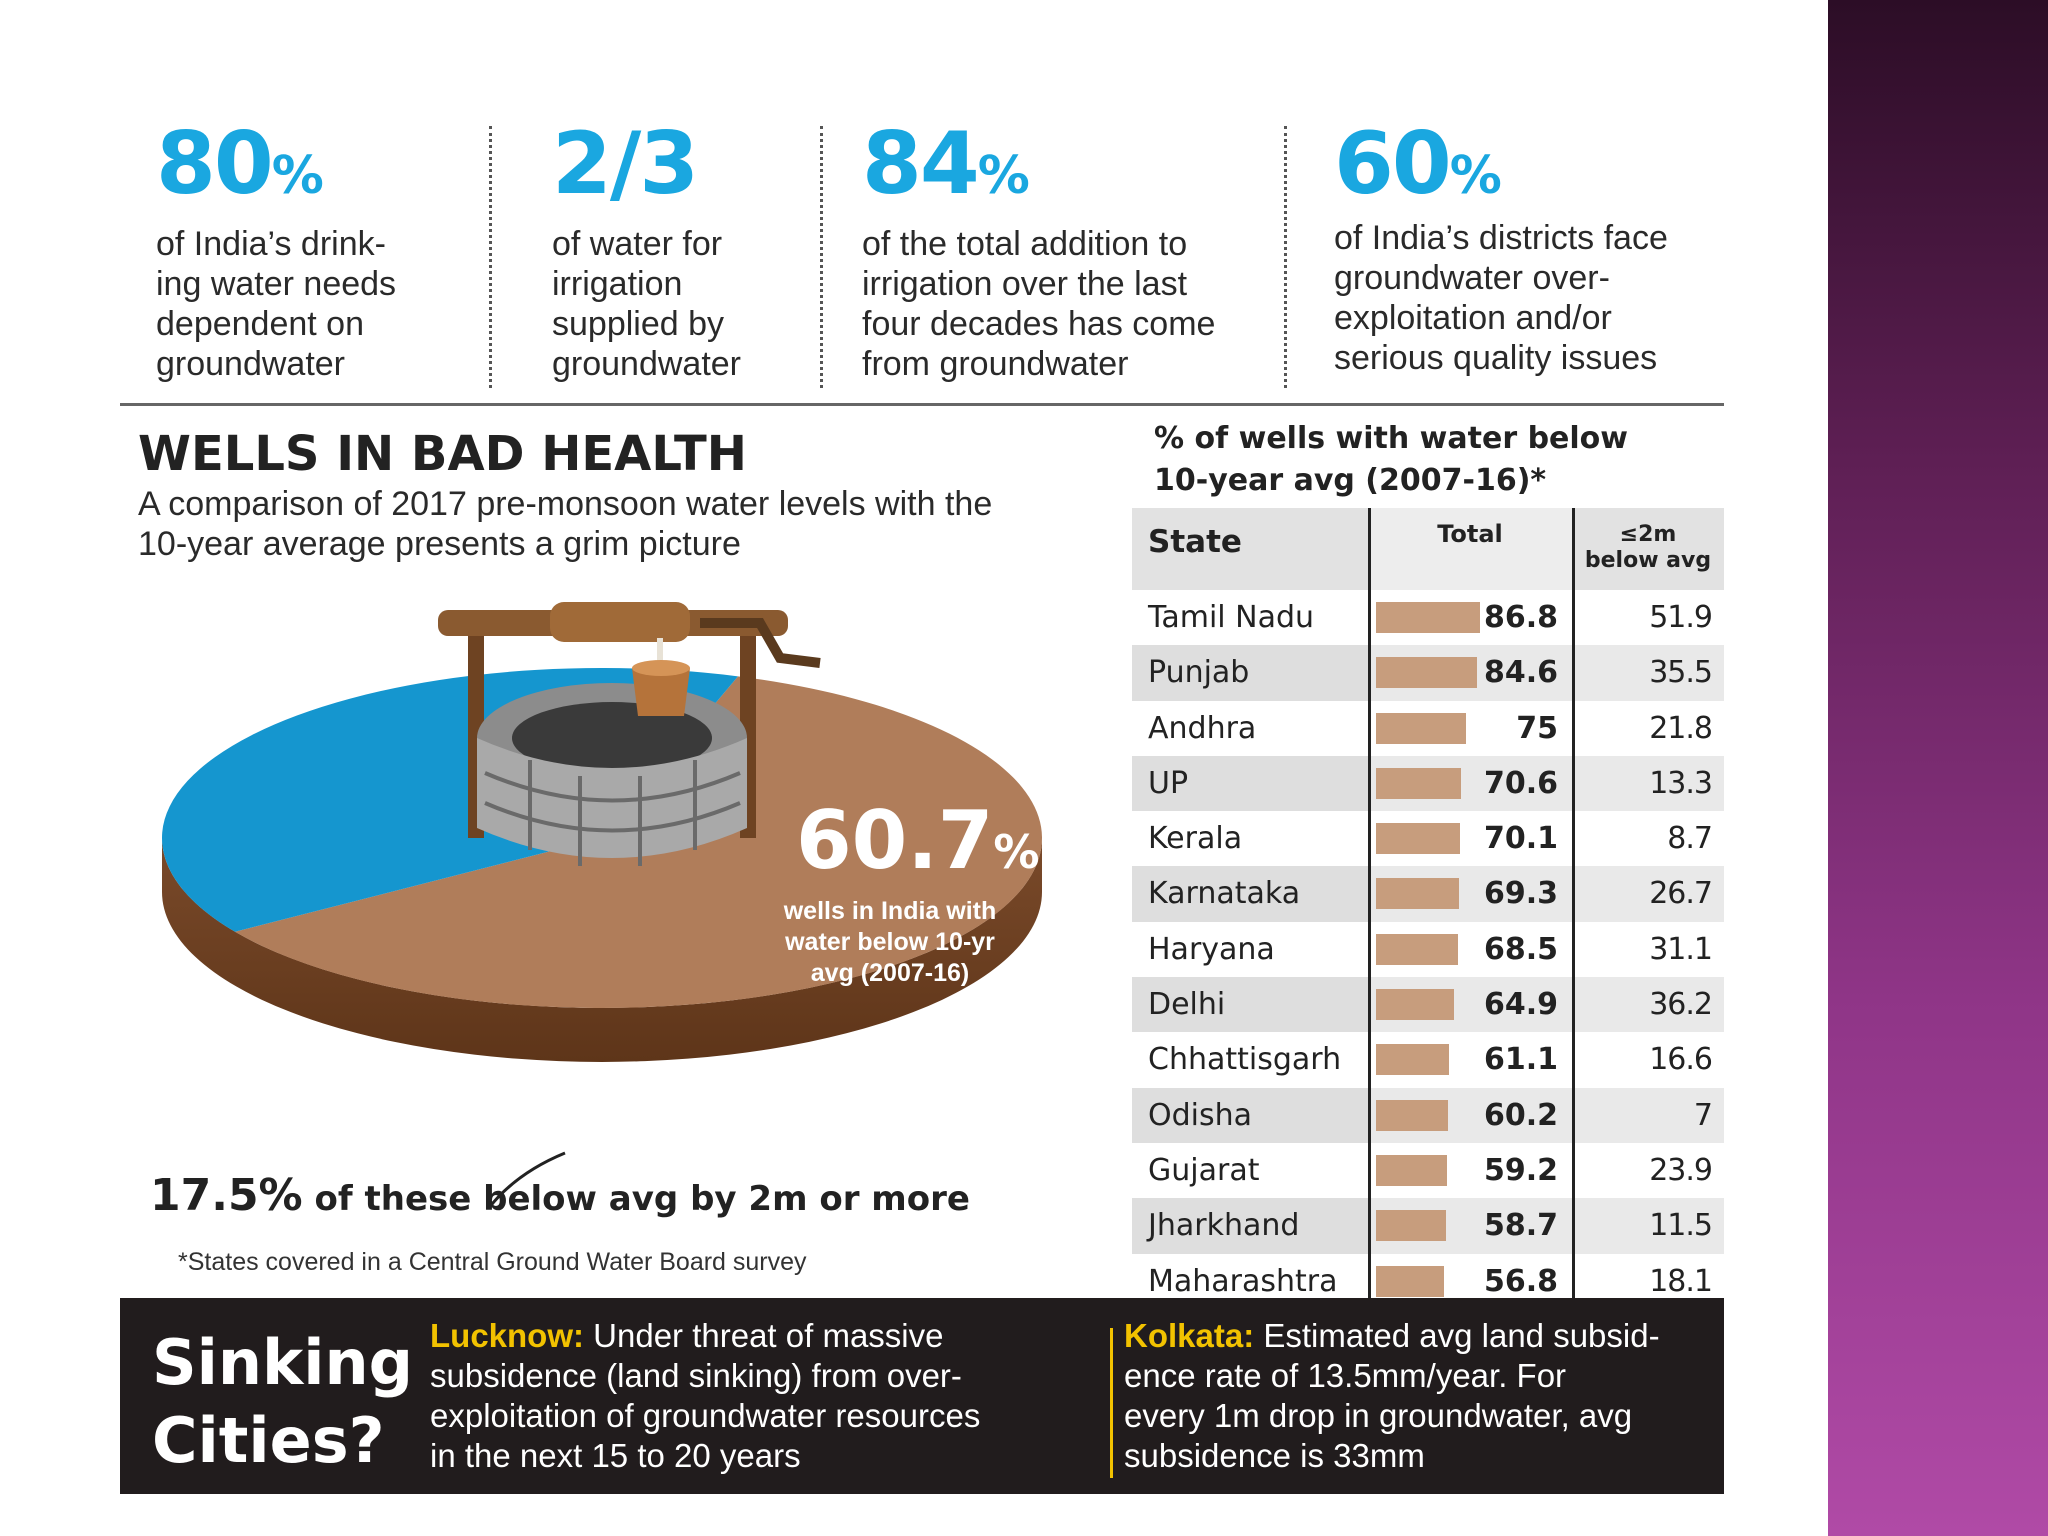 This screenshot has width=2048, height=1536. Describe the element at coordinates (1243, 1281) in the screenshot. I see `state-name: Maharashtra` at that location.